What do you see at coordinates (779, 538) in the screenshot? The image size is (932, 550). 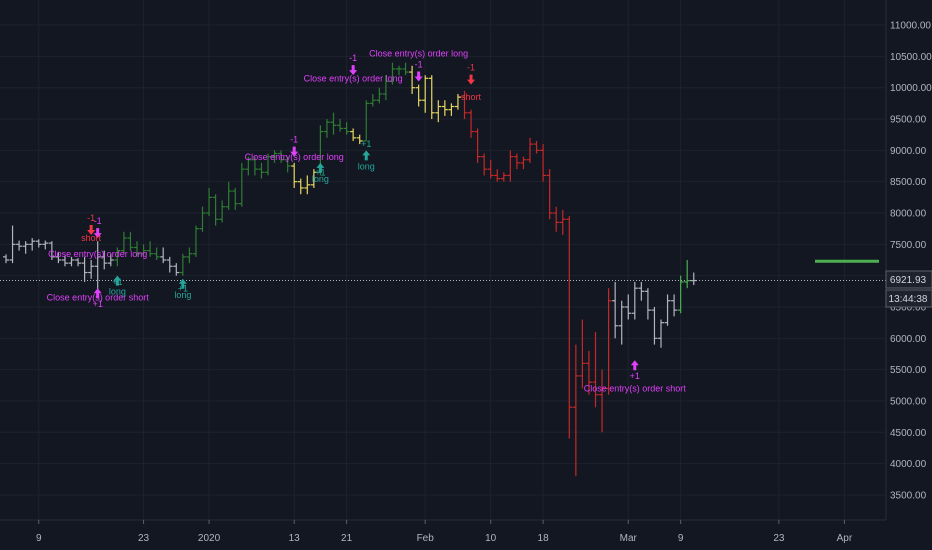 I see `x-tick-label: 23` at bounding box center [779, 538].